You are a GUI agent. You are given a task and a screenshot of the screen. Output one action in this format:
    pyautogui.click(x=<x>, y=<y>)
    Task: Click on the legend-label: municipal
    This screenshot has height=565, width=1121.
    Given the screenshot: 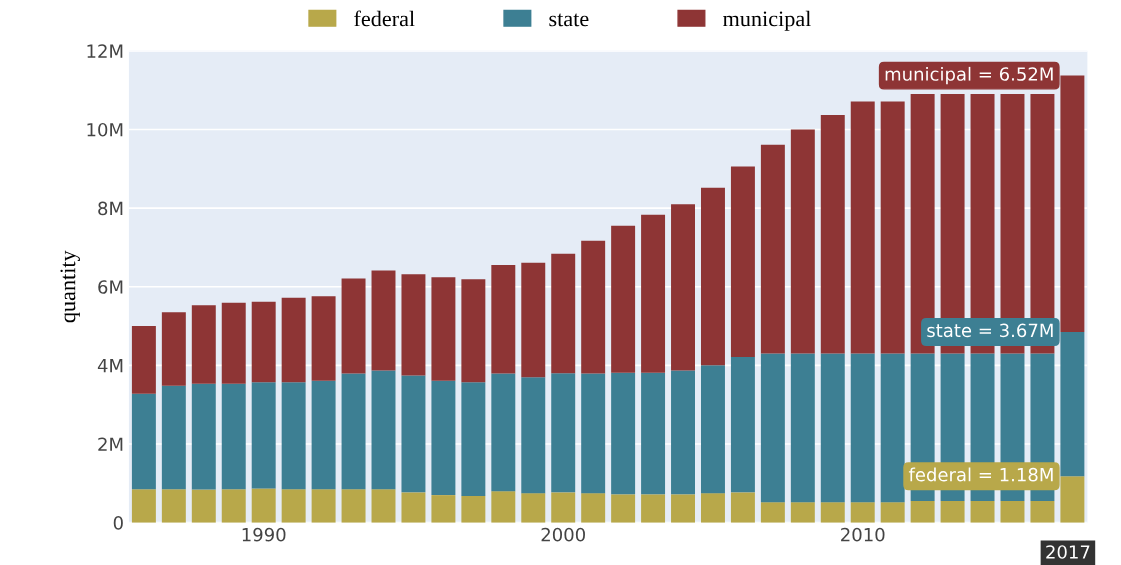 What is the action you would take?
    pyautogui.click(x=767, y=20)
    